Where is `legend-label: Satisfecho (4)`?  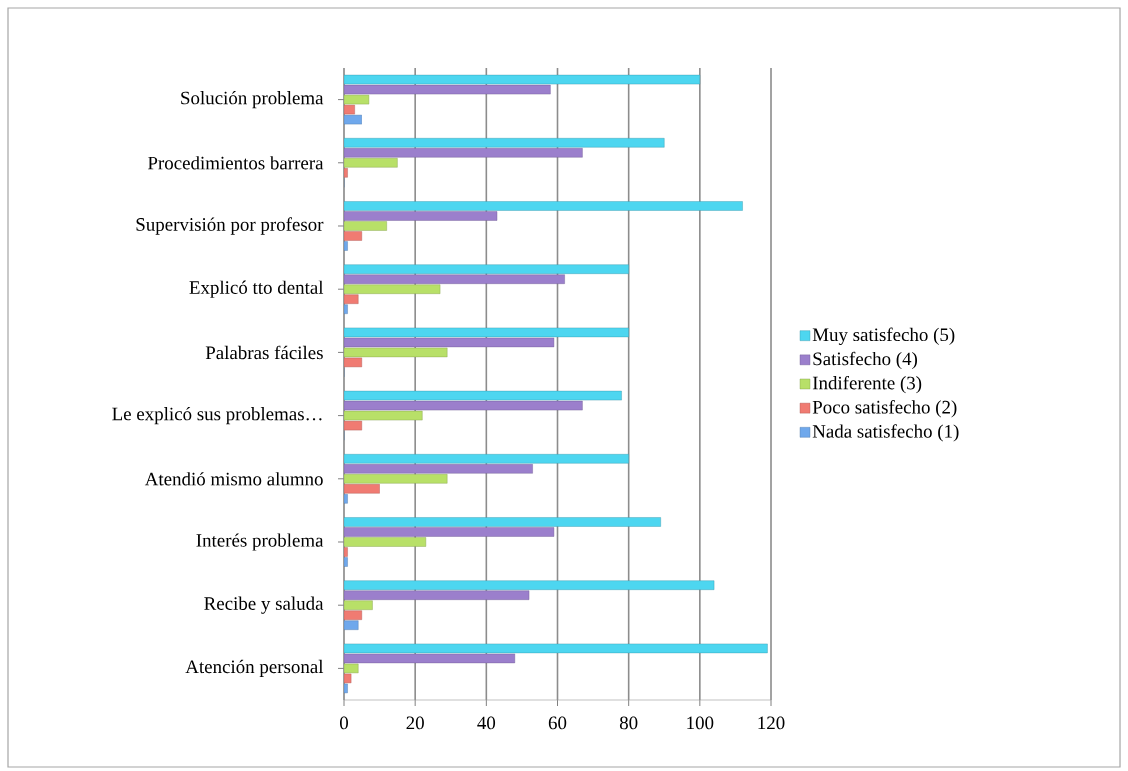 legend-label: Satisfecho (4) is located at coordinates (865, 360).